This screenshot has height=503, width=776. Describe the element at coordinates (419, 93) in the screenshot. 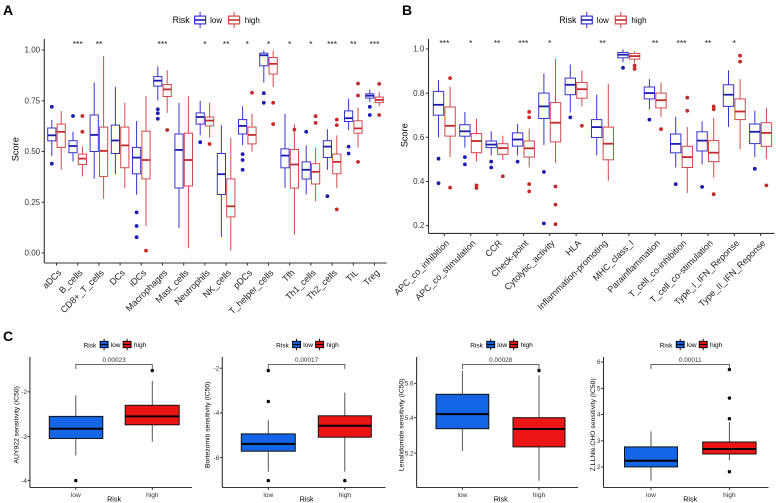

I see `svg-text: 0.8` at that location.